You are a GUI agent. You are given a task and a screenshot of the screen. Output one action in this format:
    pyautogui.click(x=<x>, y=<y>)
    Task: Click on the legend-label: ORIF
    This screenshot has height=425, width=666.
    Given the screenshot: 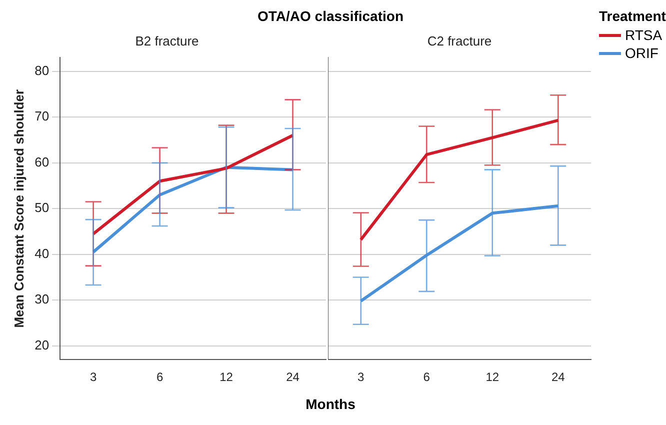 What is the action you would take?
    pyautogui.click(x=641, y=53)
    